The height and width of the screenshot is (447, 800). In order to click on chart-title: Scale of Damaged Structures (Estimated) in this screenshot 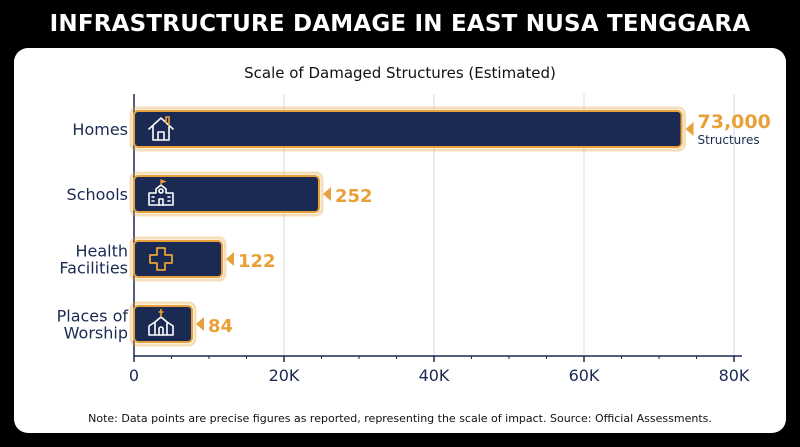, I will do `click(400, 73)`.